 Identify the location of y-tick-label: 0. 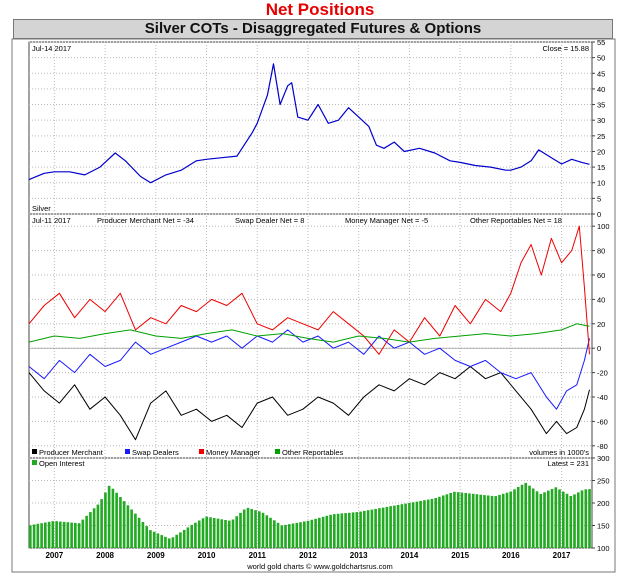
(599, 348).